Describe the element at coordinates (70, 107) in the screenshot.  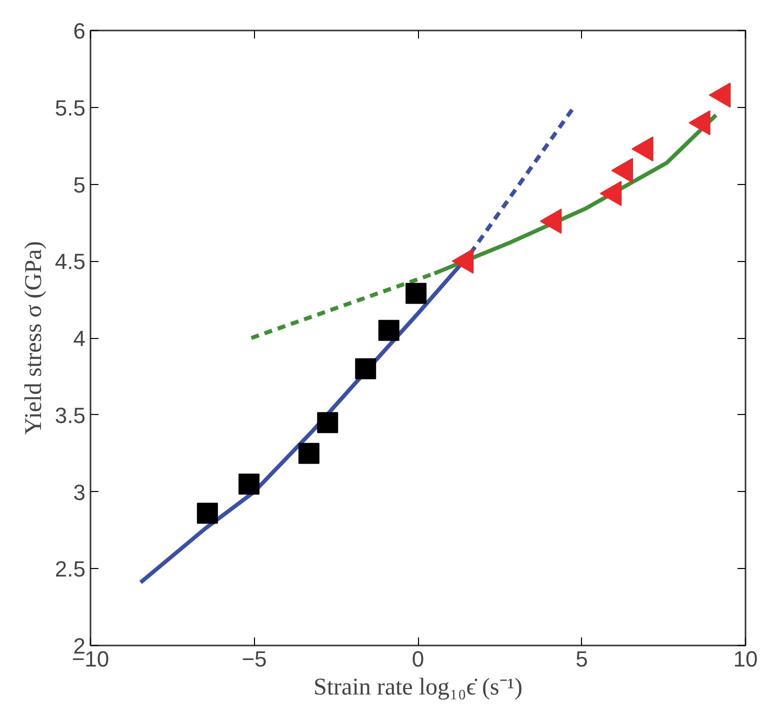
I see `y-tick-label: 5.5` at that location.